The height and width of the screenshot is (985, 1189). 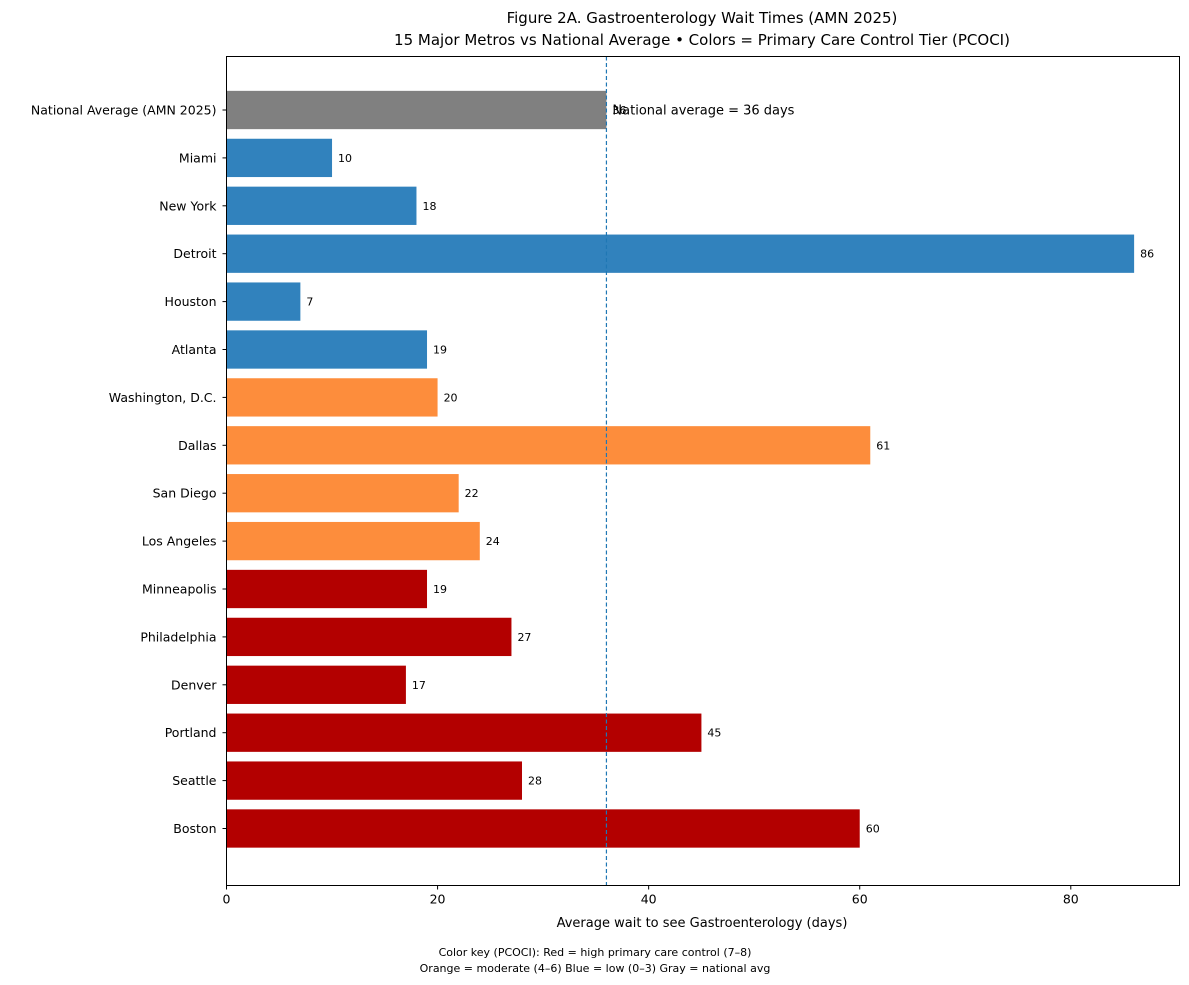 I want to click on y-tick-label-portland: Portland, so click(x=191, y=732).